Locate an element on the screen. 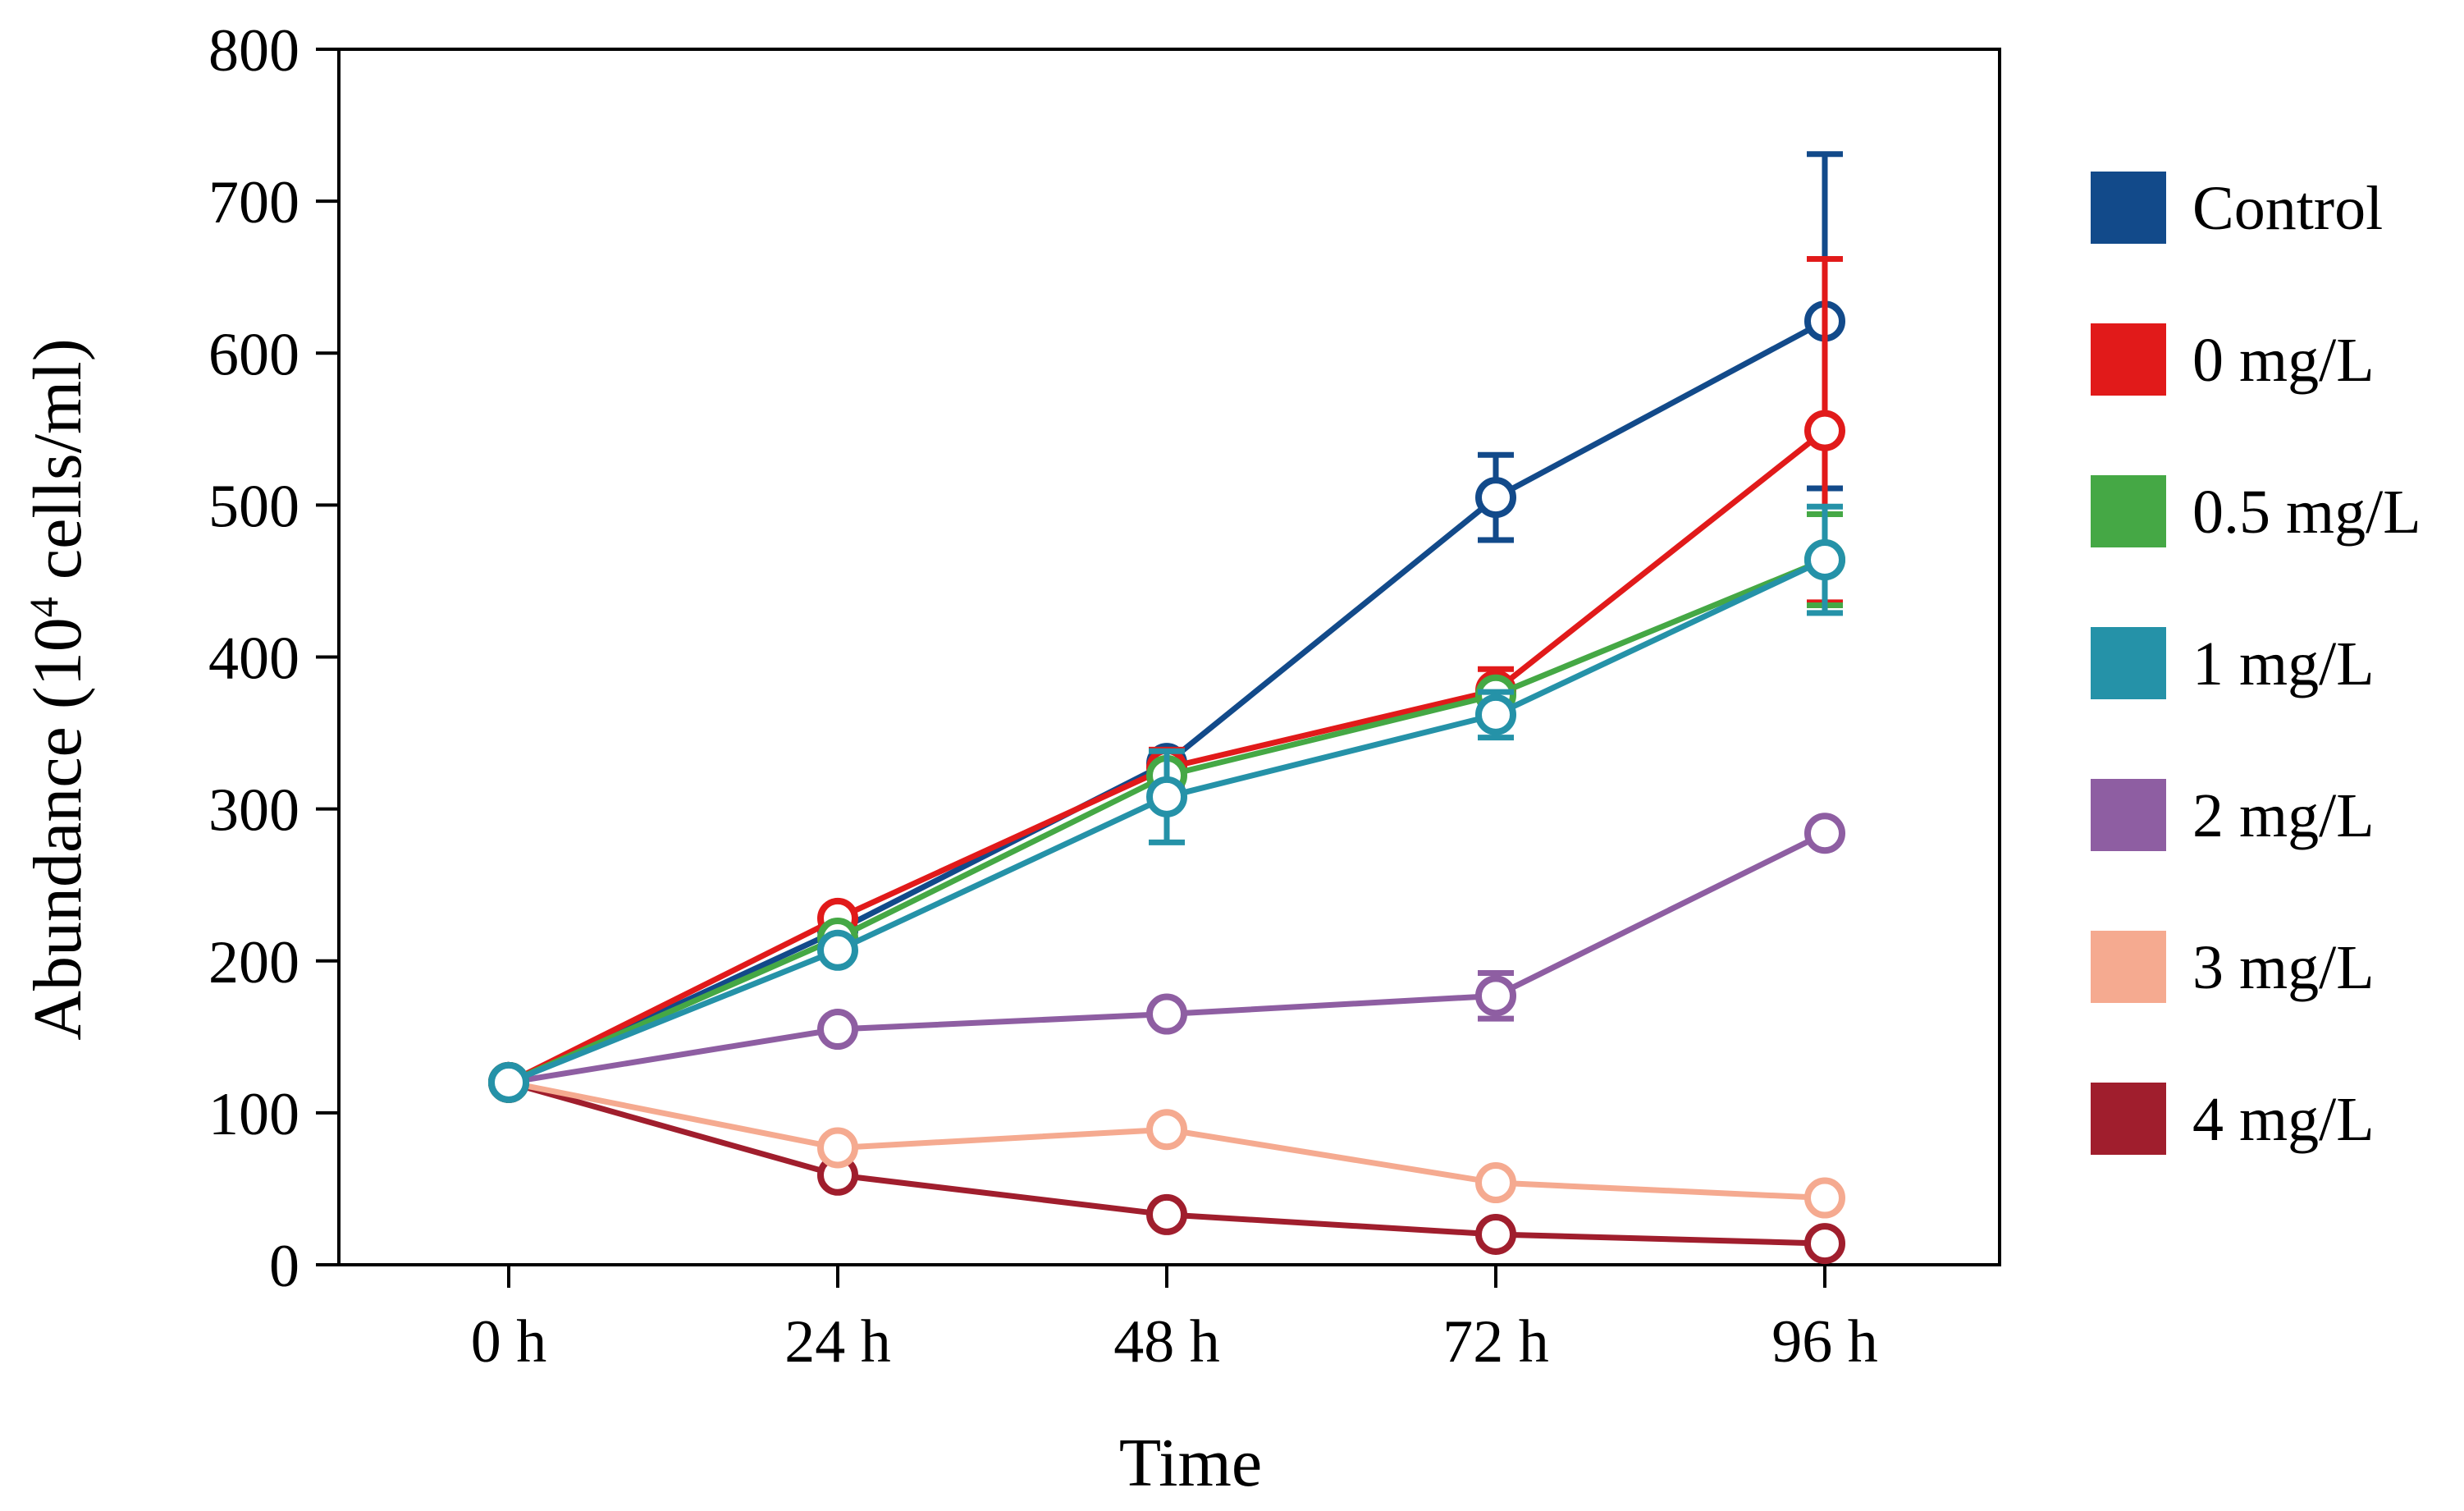 The image size is (2464, 1511). series-line is located at coordinates (1167, 958).